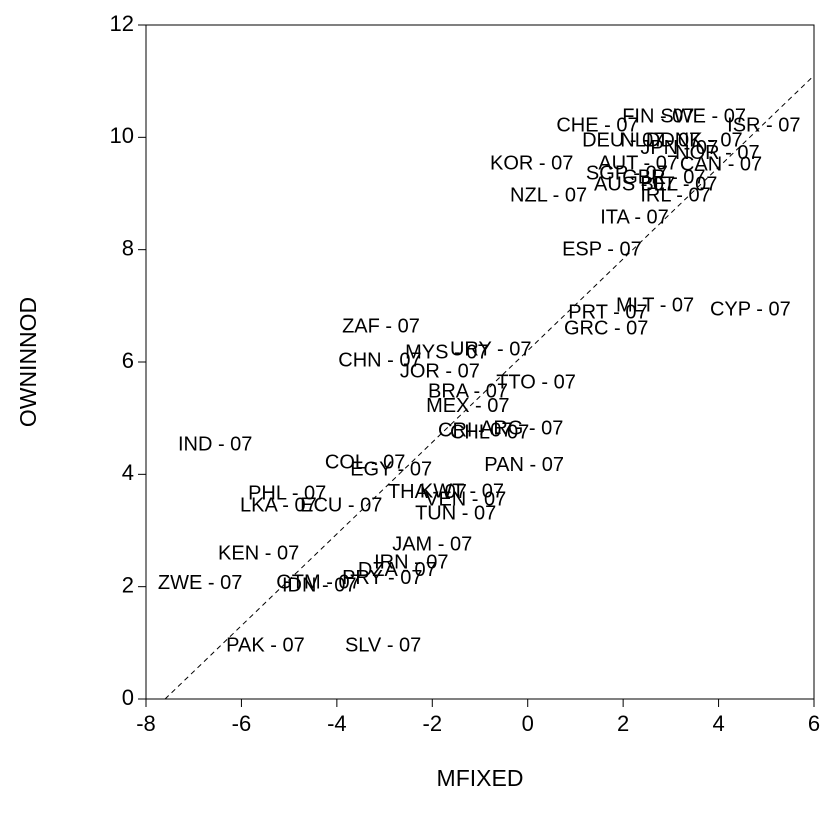 Image resolution: width=828 pixels, height=828 pixels. What do you see at coordinates (287, 493) in the screenshot?
I see `point-label: PHL - 07` at bounding box center [287, 493].